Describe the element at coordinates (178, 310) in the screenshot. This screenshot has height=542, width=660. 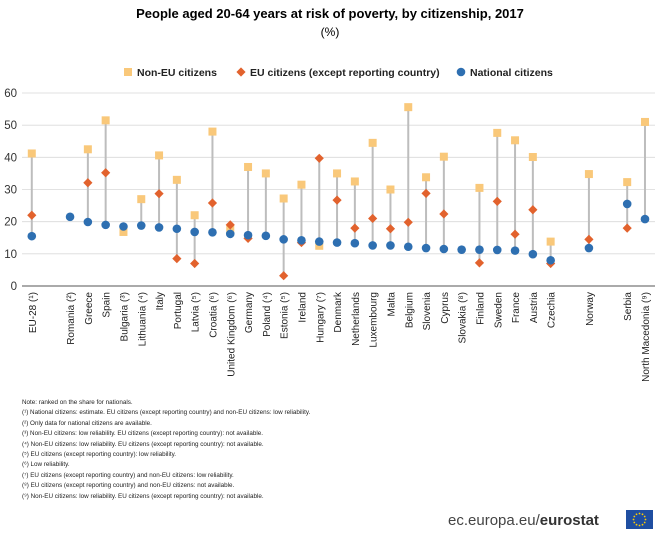
I see `x-tick-label: Portugal` at that location.